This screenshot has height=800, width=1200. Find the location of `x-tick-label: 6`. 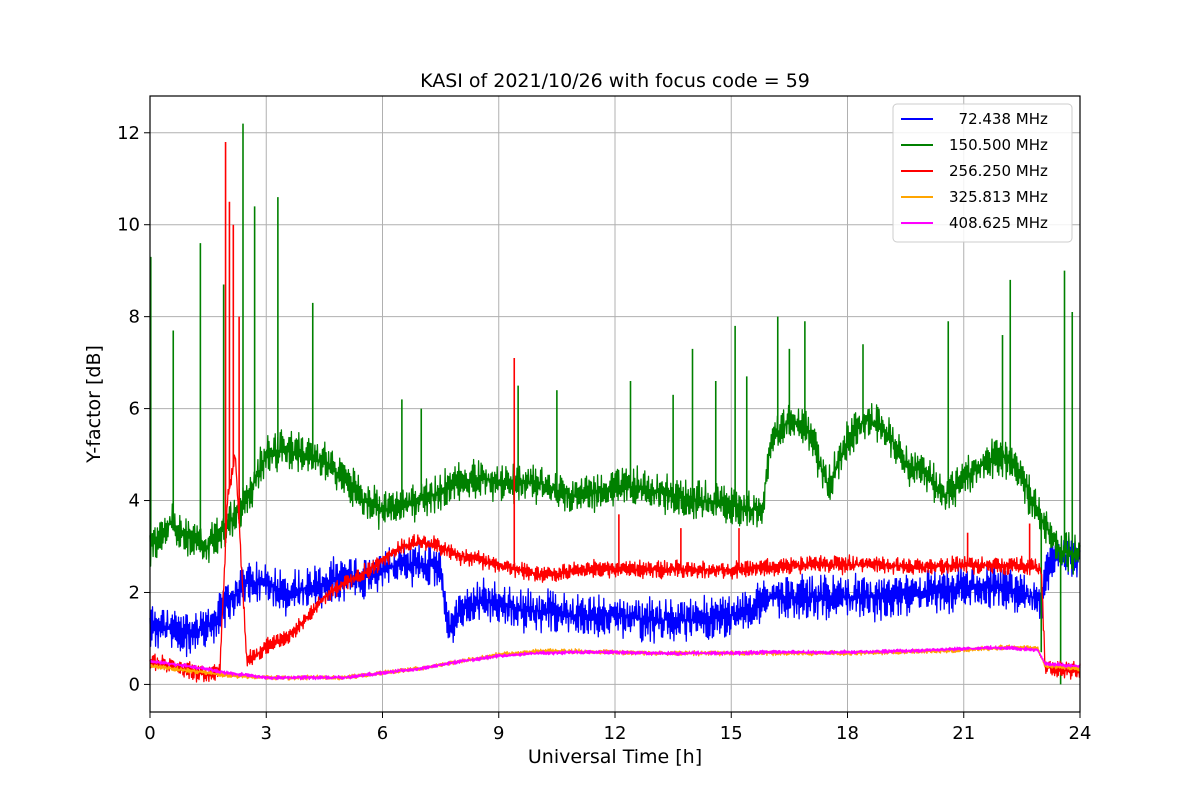

x-tick-label: 6 is located at coordinates (382, 733).